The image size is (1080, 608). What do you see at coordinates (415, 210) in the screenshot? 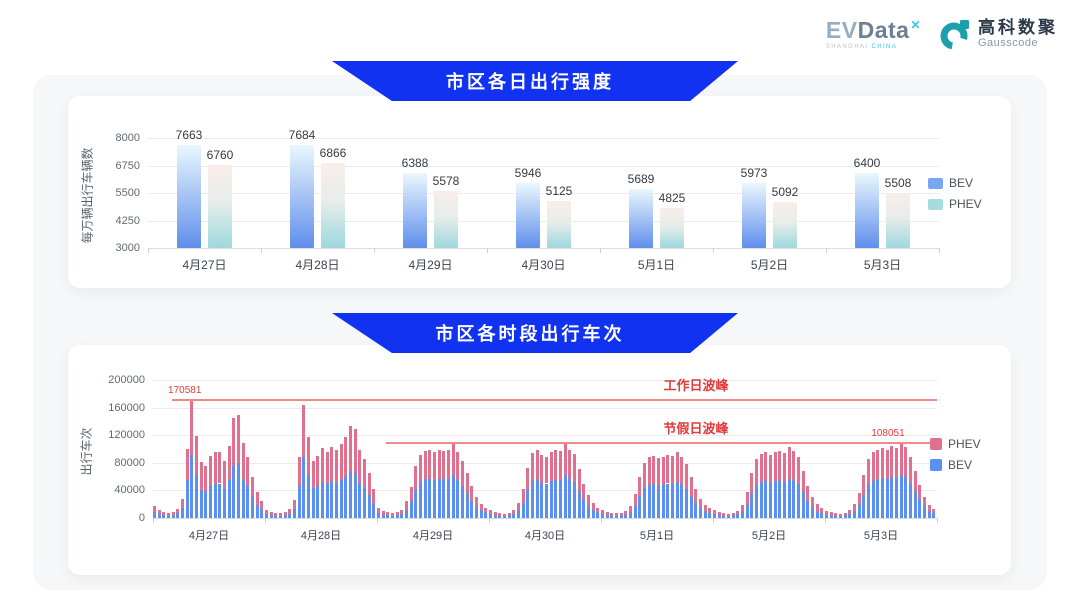
I see `bev-bar` at bounding box center [415, 210].